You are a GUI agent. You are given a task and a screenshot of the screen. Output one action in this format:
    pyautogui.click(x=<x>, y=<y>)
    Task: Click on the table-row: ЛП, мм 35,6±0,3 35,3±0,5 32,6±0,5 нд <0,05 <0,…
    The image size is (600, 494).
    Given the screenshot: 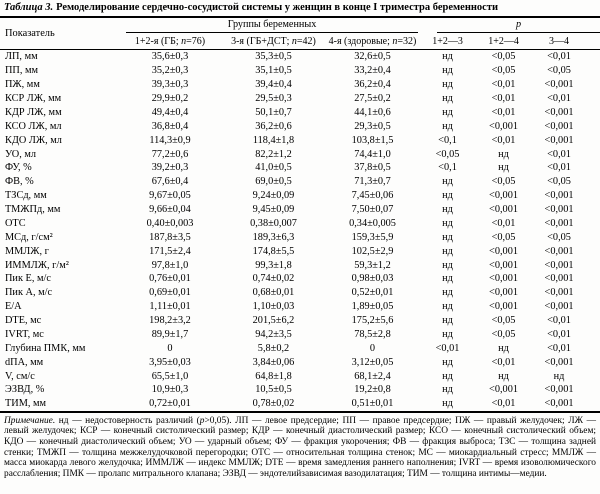 What is the action you would take?
    pyautogui.click(x=300, y=57)
    